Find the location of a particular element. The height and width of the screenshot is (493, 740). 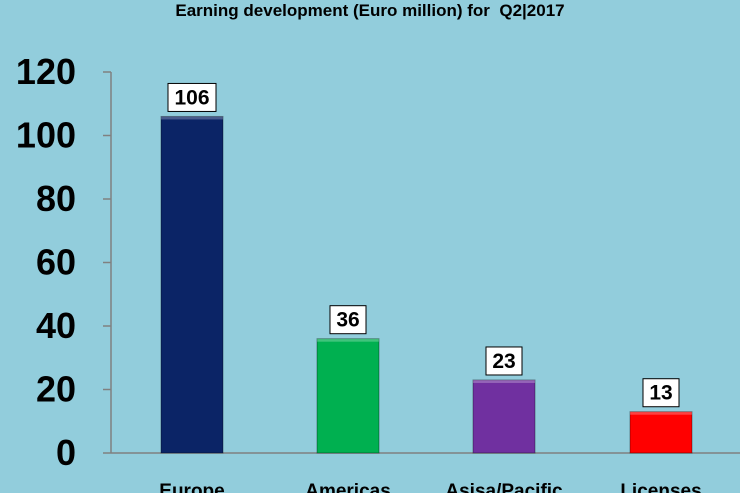

x-category-label: Asisa/Pacific is located at coordinates (504, 487).